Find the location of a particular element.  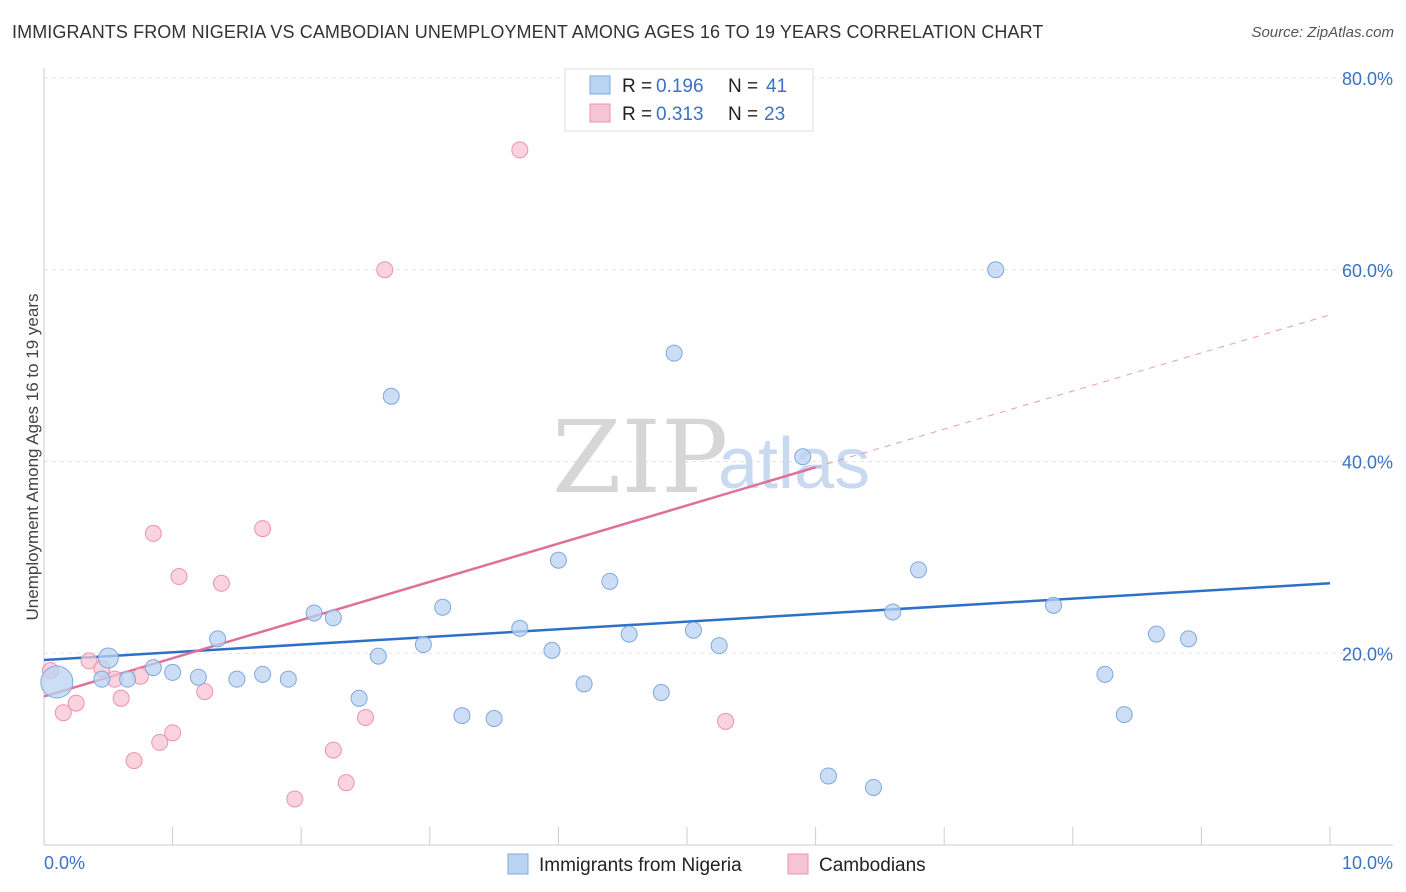

bottom-legend-swatch-nigeria is located at coordinates (518, 864).